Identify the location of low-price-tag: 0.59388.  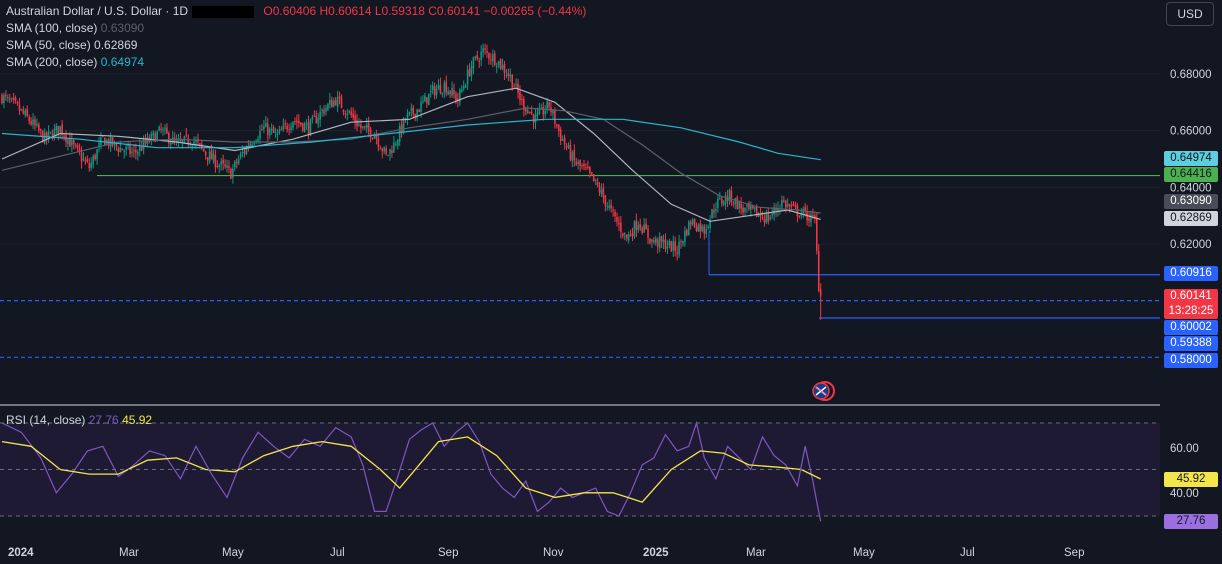
(1191, 343).